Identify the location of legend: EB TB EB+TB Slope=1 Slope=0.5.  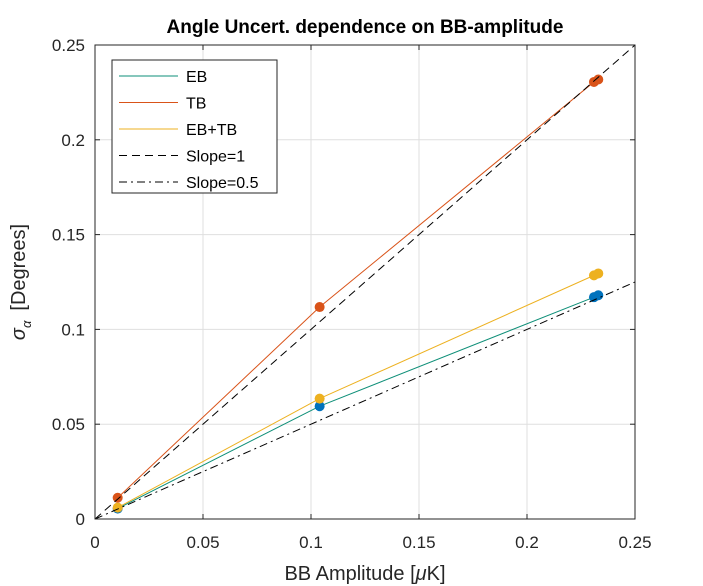
(194, 126).